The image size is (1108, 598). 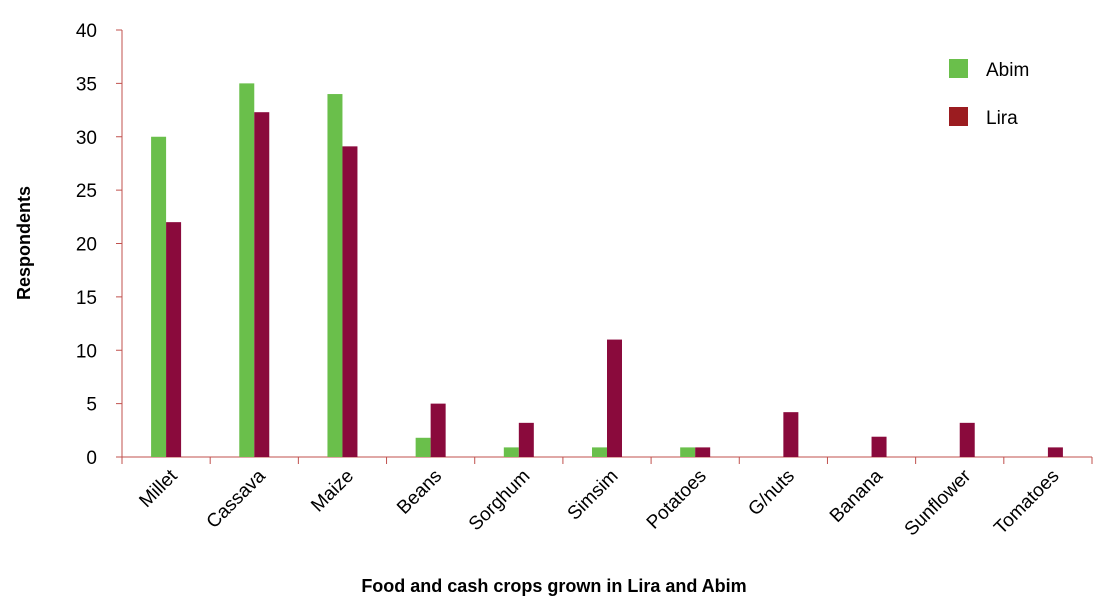 I want to click on y-tick-label: 35, so click(x=86, y=84).